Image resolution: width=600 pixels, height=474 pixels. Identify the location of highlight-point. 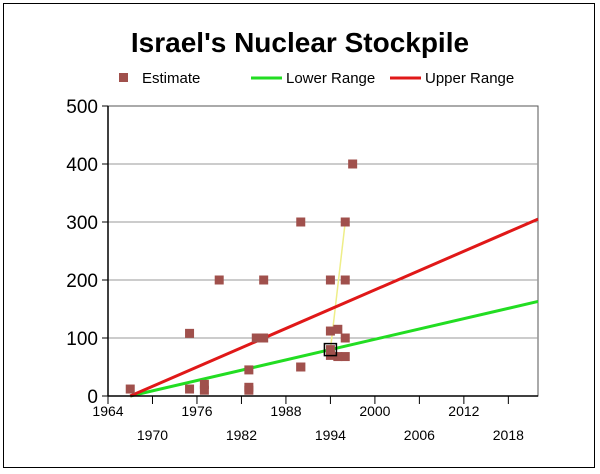
(330, 349).